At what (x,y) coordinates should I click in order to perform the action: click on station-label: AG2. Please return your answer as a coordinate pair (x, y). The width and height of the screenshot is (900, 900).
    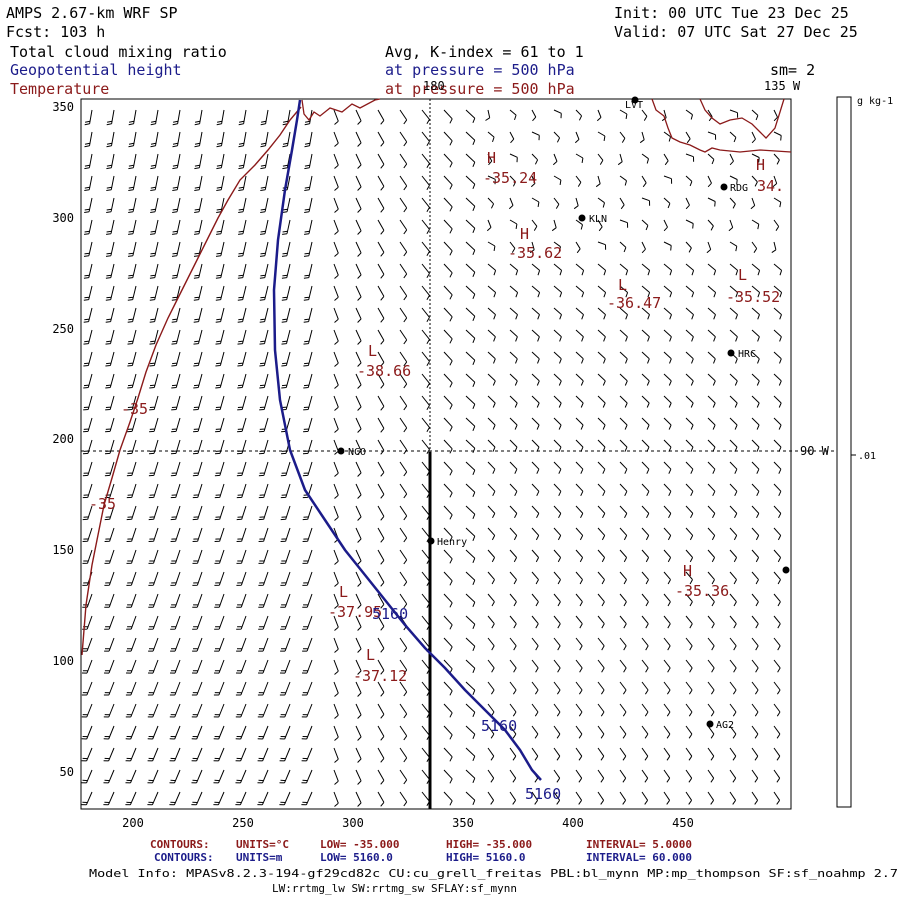
    Looking at the image, I should click on (725, 725).